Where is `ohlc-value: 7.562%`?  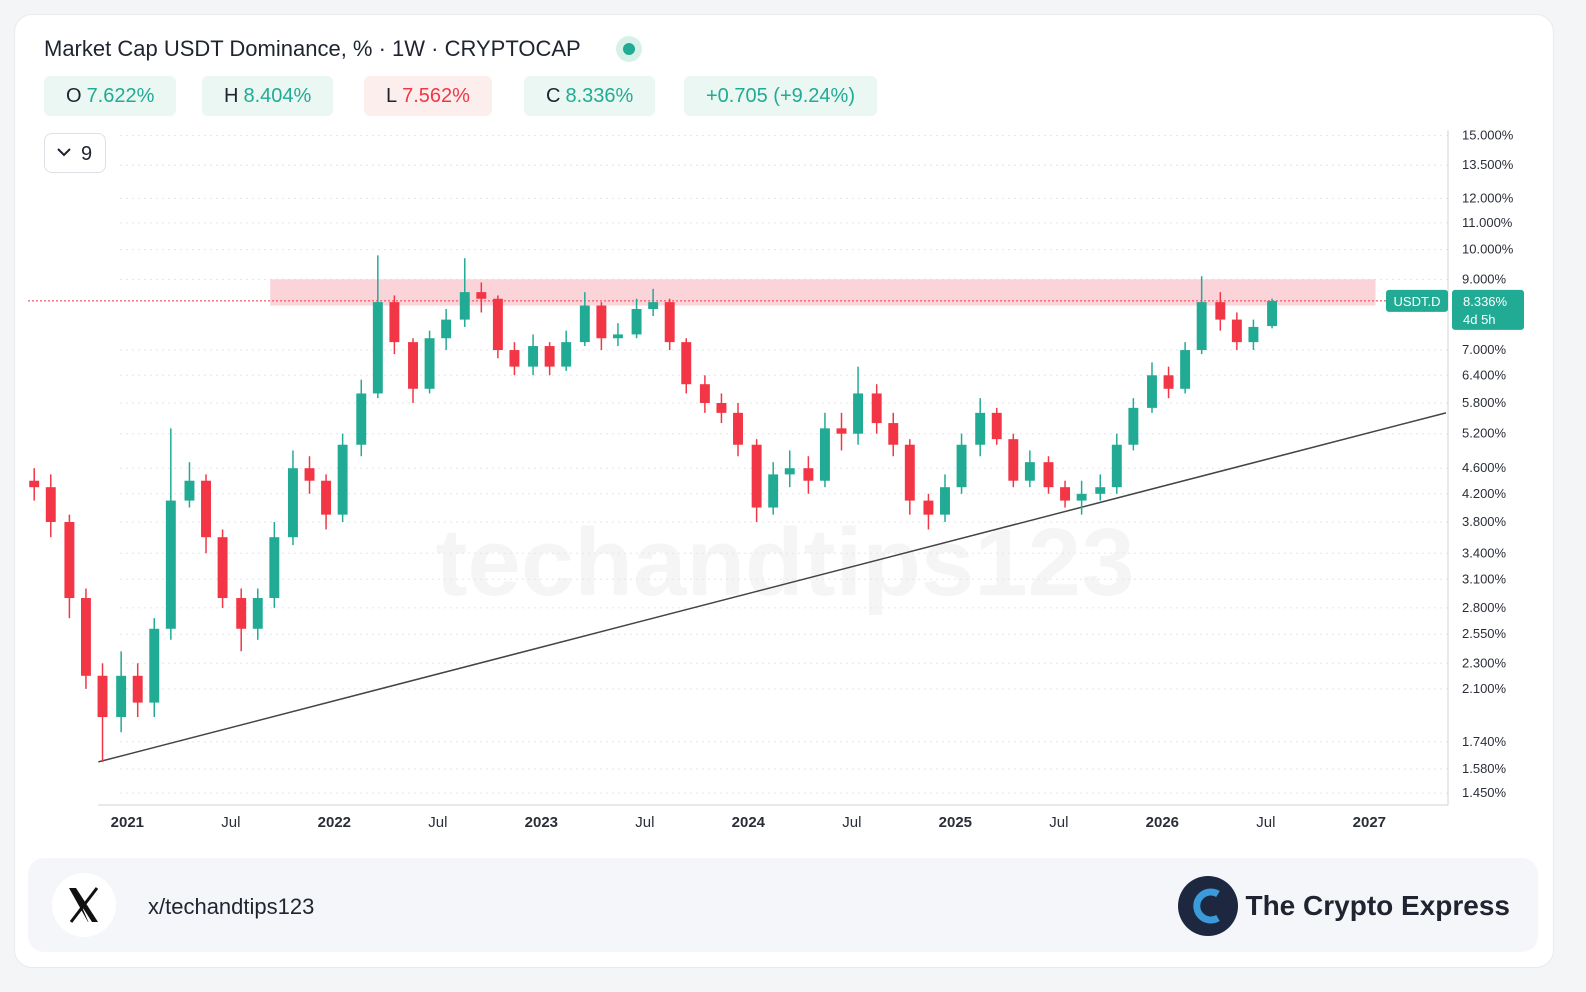 ohlc-value: 7.562% is located at coordinates (436, 96).